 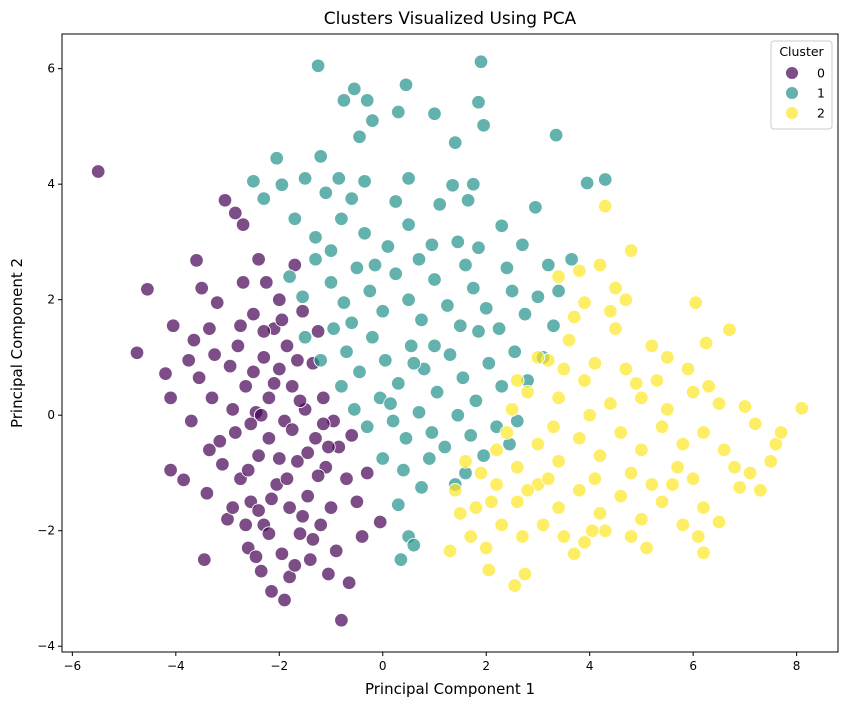 What do you see at coordinates (821, 113) in the screenshot?
I see `legend-label-2: 2` at bounding box center [821, 113].